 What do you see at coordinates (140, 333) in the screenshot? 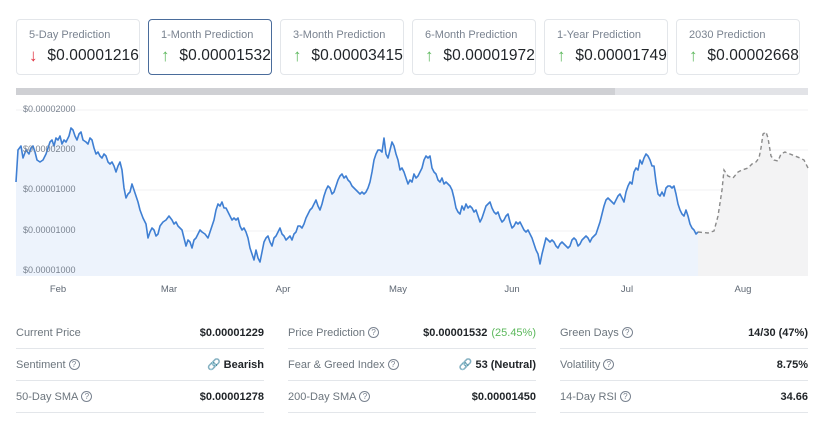
I see `stat-current-price: Current Price $0.00001229` at bounding box center [140, 333].